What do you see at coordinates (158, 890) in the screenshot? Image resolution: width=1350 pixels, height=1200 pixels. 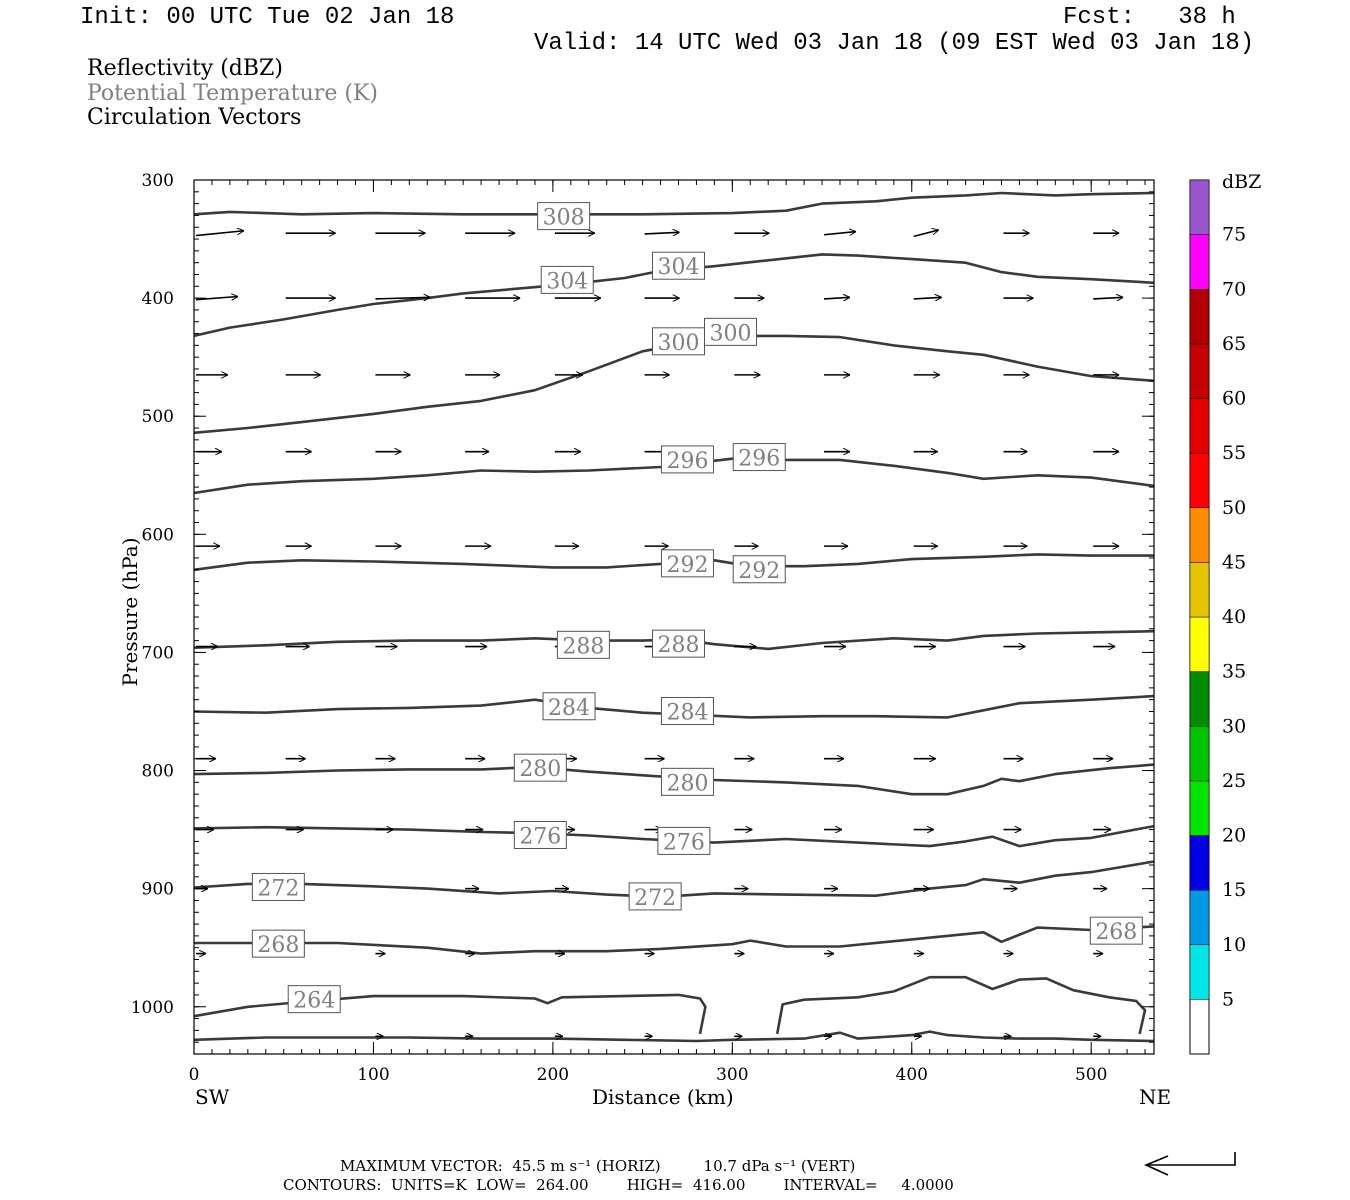 I see `y-tick-label-900: 900` at bounding box center [158, 890].